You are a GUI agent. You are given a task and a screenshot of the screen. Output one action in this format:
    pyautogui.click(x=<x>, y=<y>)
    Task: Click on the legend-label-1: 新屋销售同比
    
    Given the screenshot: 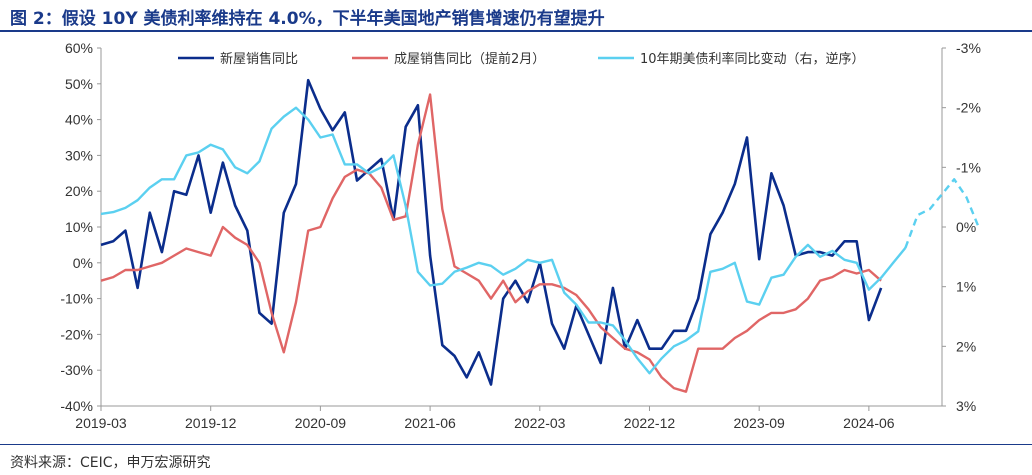 What is the action you would take?
    pyautogui.click(x=259, y=59)
    